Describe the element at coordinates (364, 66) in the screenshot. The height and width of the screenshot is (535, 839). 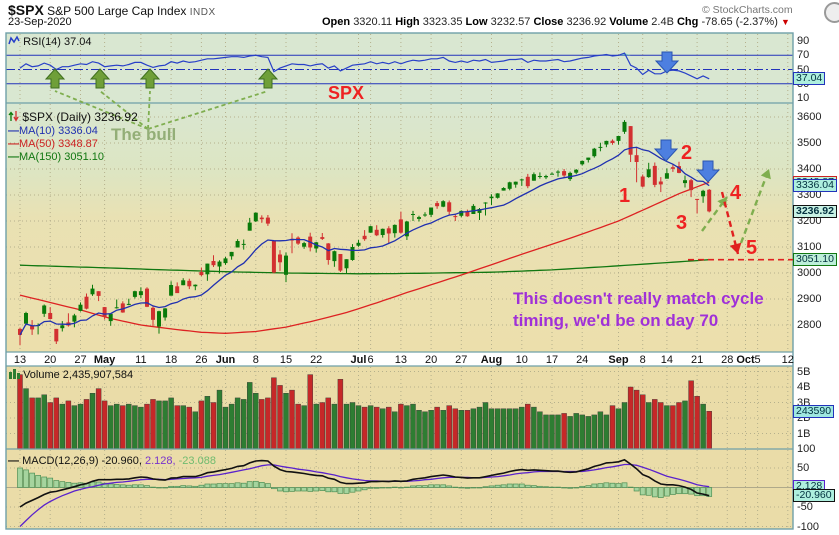
I see `rsi-line` at that location.